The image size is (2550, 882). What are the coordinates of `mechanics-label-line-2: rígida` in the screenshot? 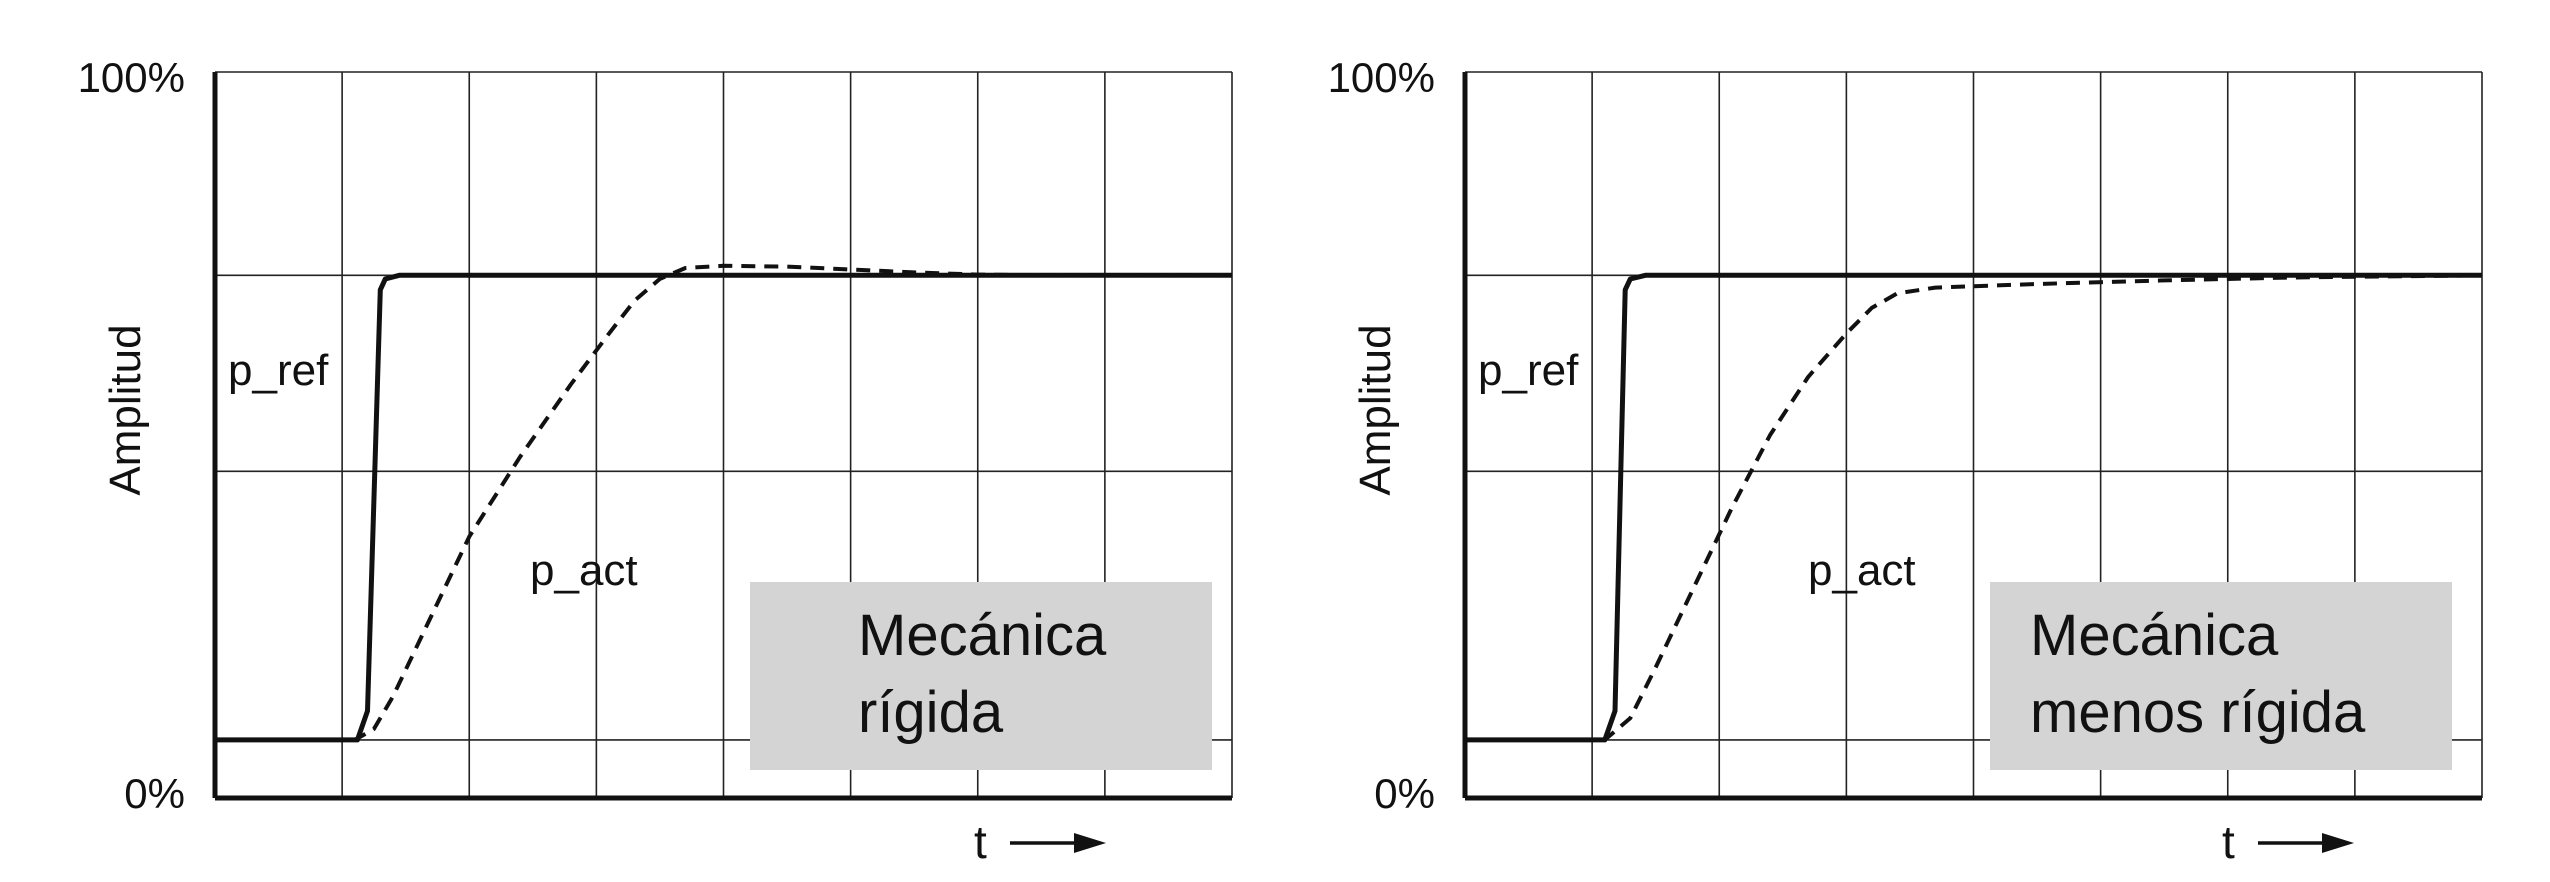 It's located at (931, 712).